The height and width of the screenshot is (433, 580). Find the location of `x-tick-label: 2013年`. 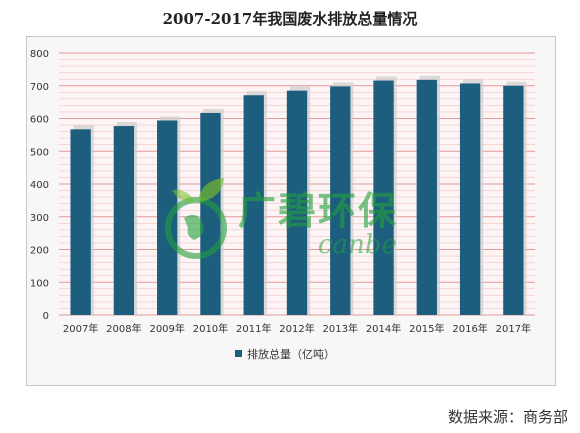

x-tick-label: 2013年 is located at coordinates (340, 328).